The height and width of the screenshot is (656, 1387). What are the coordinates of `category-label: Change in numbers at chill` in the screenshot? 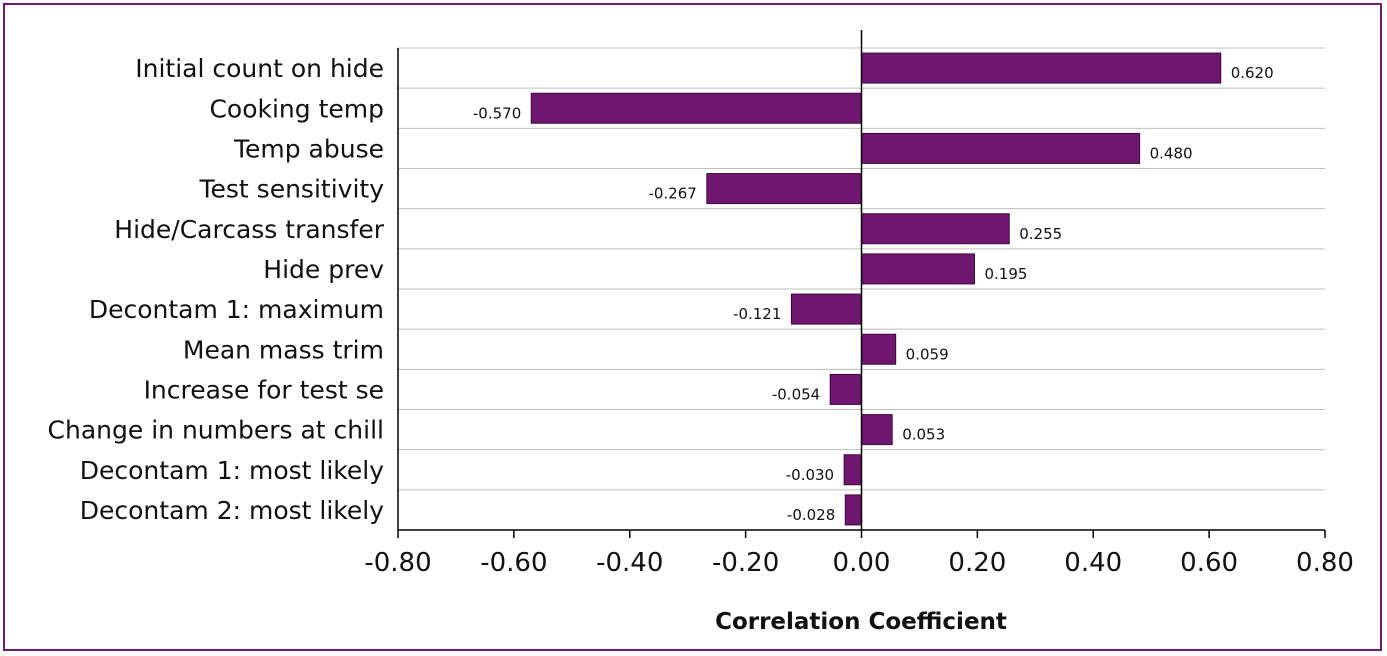 It's located at (216, 430).